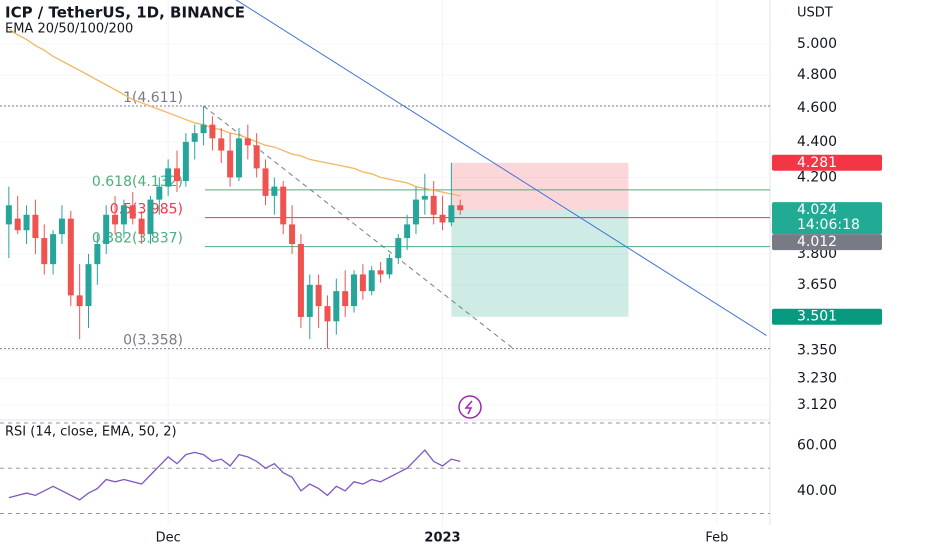  Describe the element at coordinates (817, 242) in the screenshot. I see `price-tag-label: 4.012` at that location.